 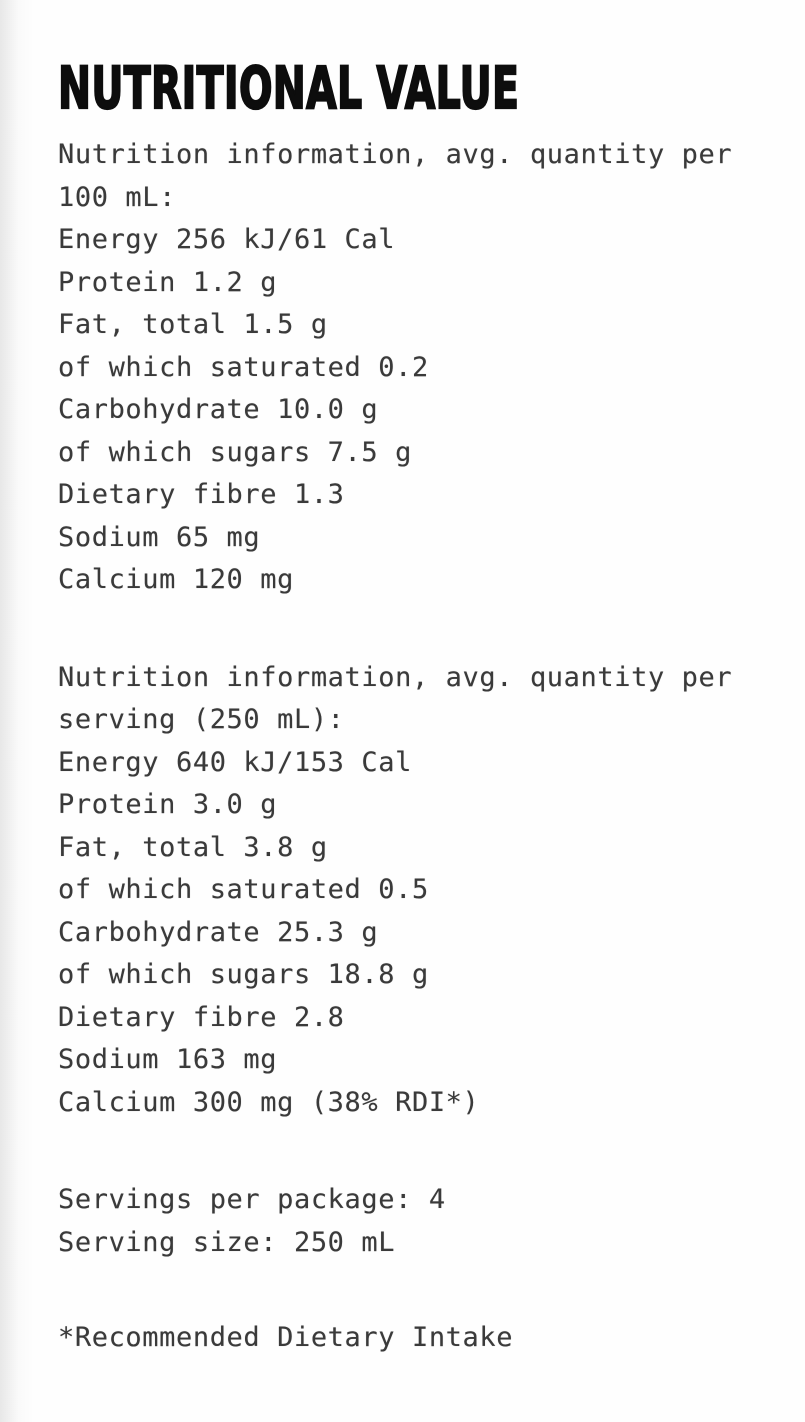 What do you see at coordinates (288, 88) in the screenshot?
I see `page-title-text: NUTRITIONAL VALUE` at bounding box center [288, 88].